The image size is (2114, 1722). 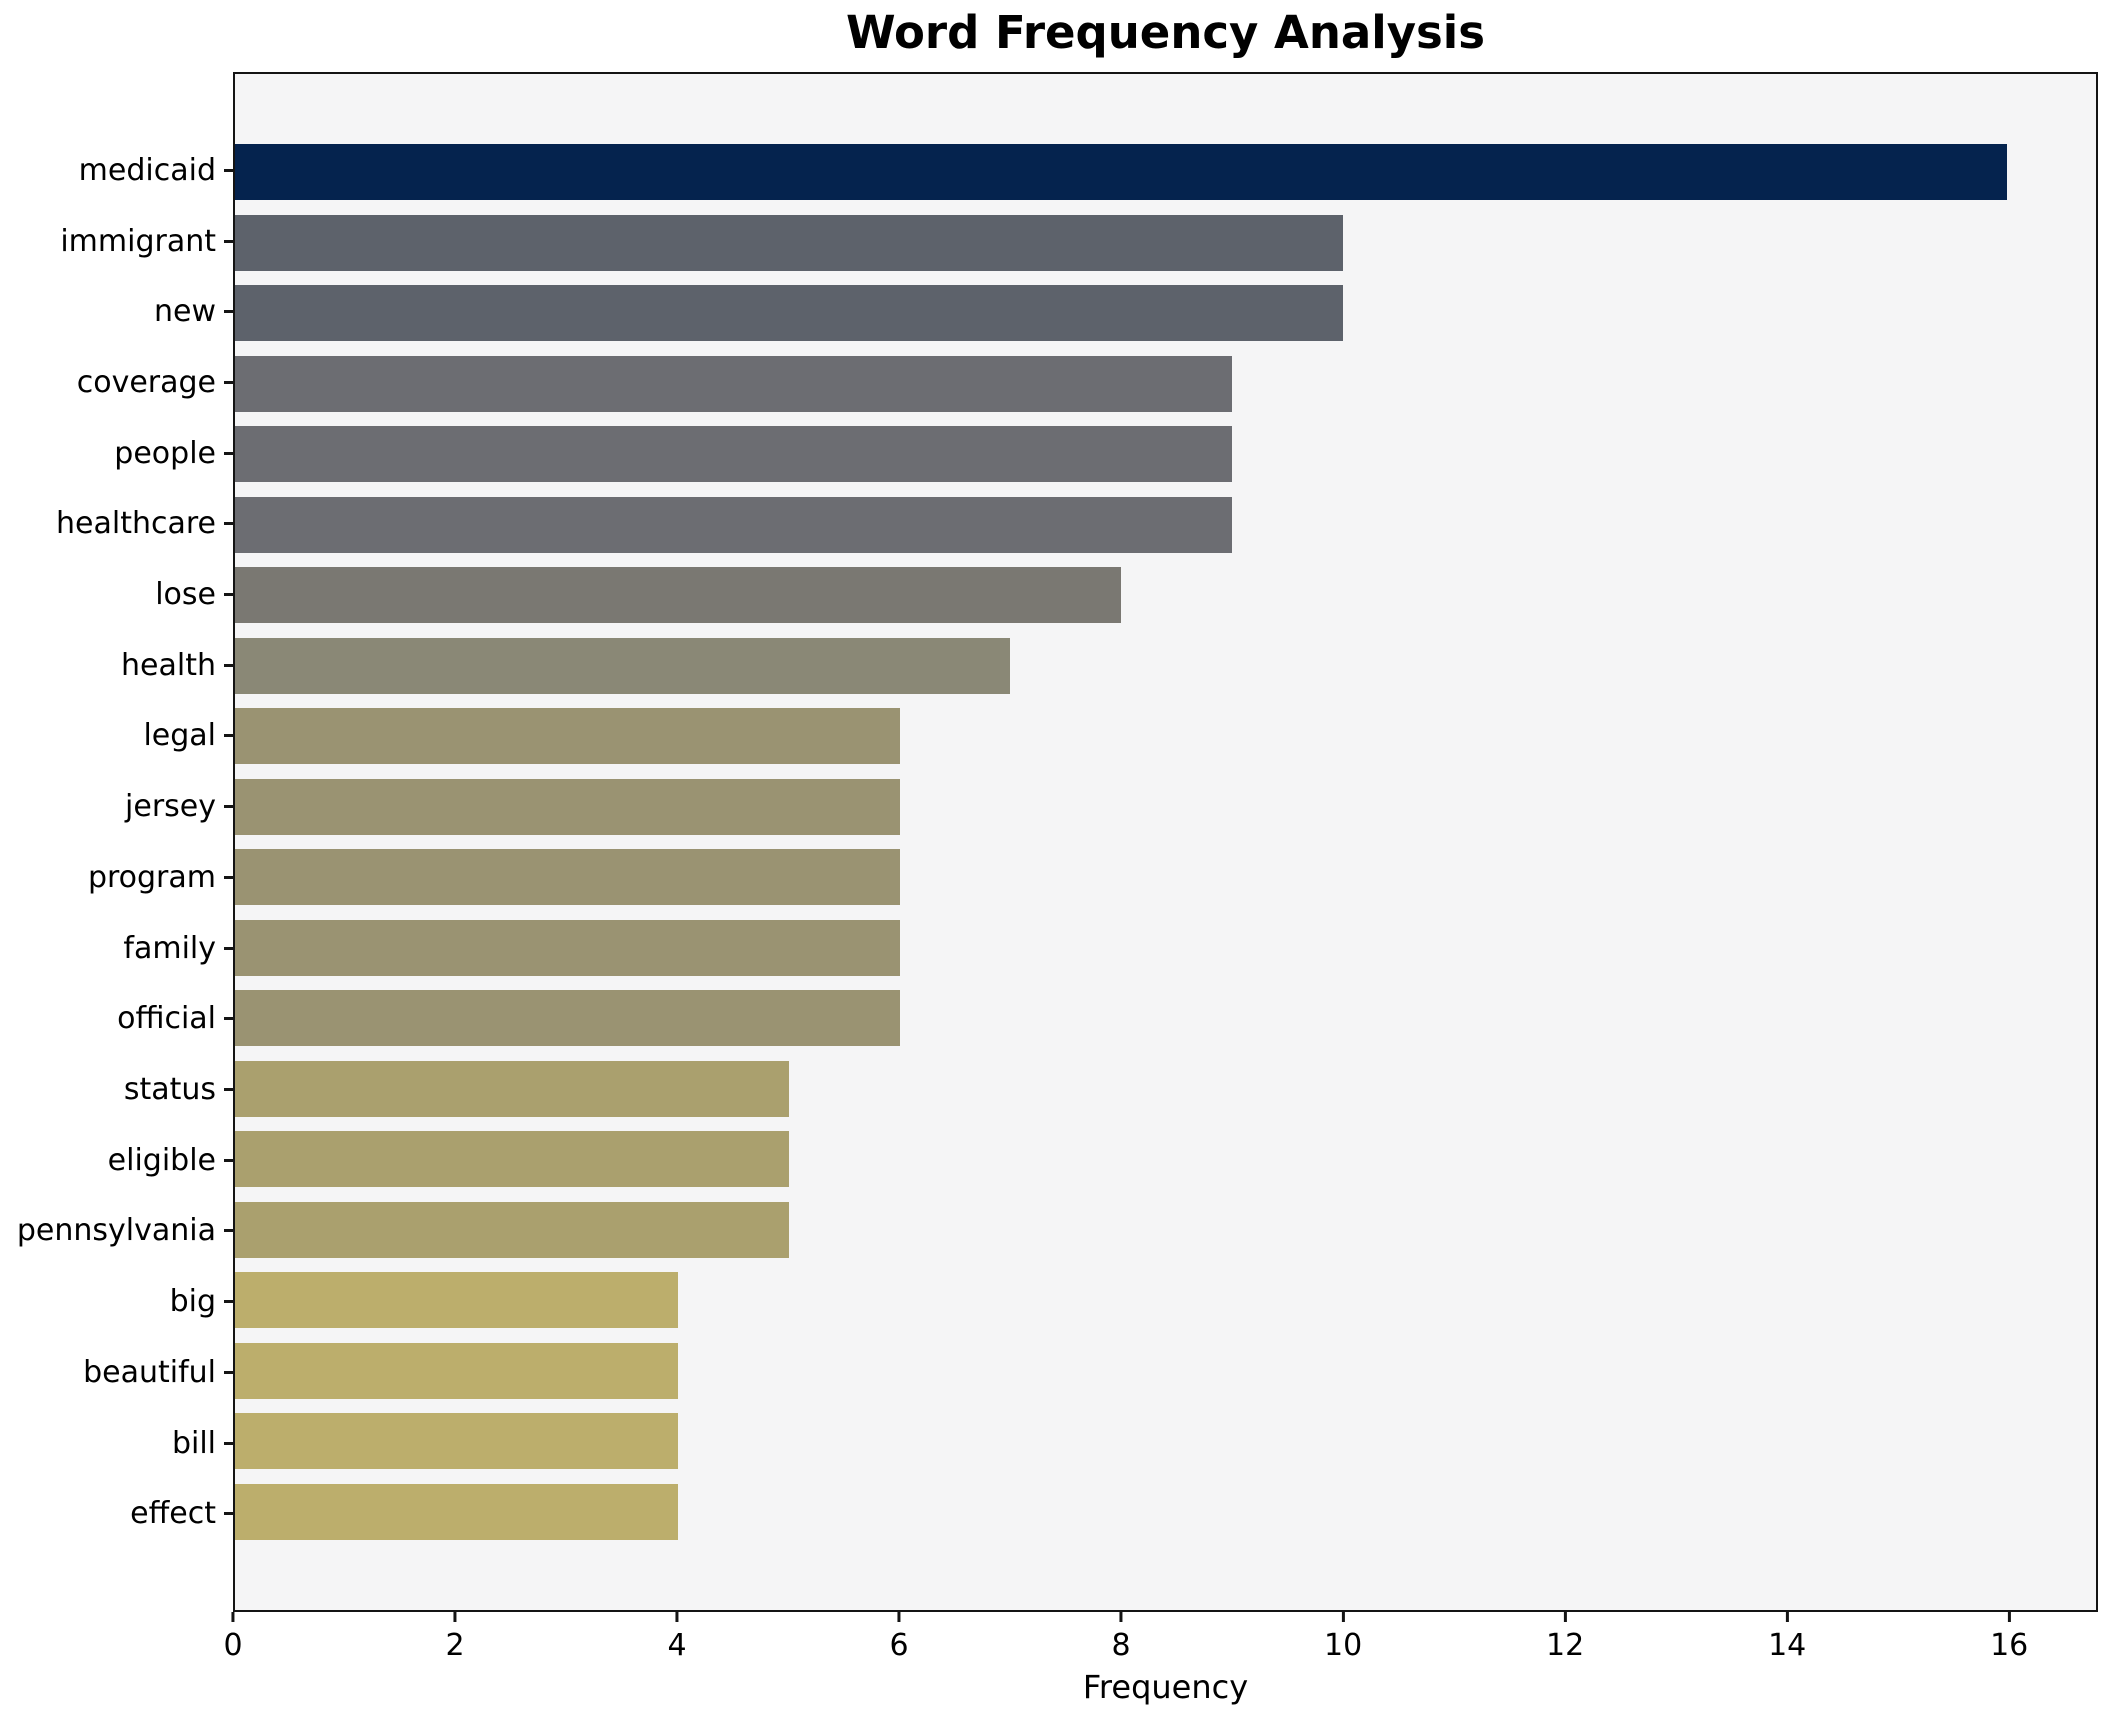 I want to click on y-label-row-pennsylvania: pennsylvania, so click(x=116, y=1231).